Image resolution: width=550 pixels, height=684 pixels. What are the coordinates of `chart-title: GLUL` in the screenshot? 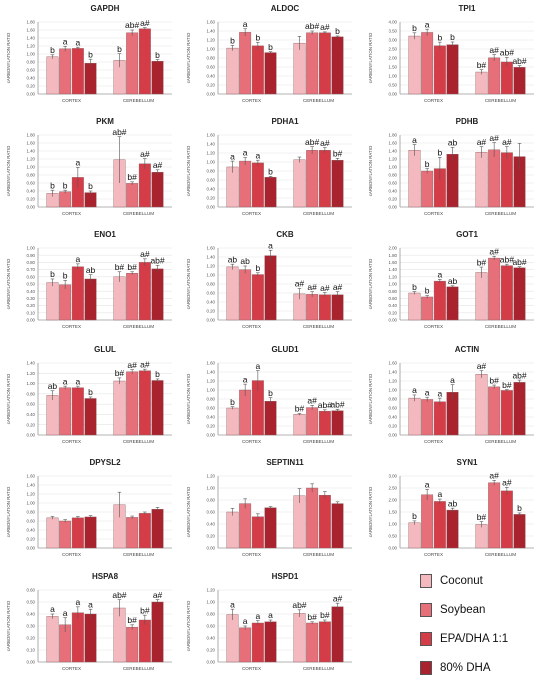 It's located at (105, 349).